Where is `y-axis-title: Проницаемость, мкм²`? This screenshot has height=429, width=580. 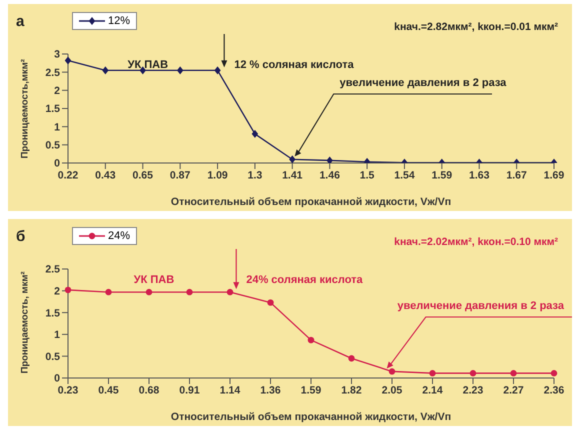
y-axis-title: Проницаемость, мкм² is located at coordinates (24, 322).